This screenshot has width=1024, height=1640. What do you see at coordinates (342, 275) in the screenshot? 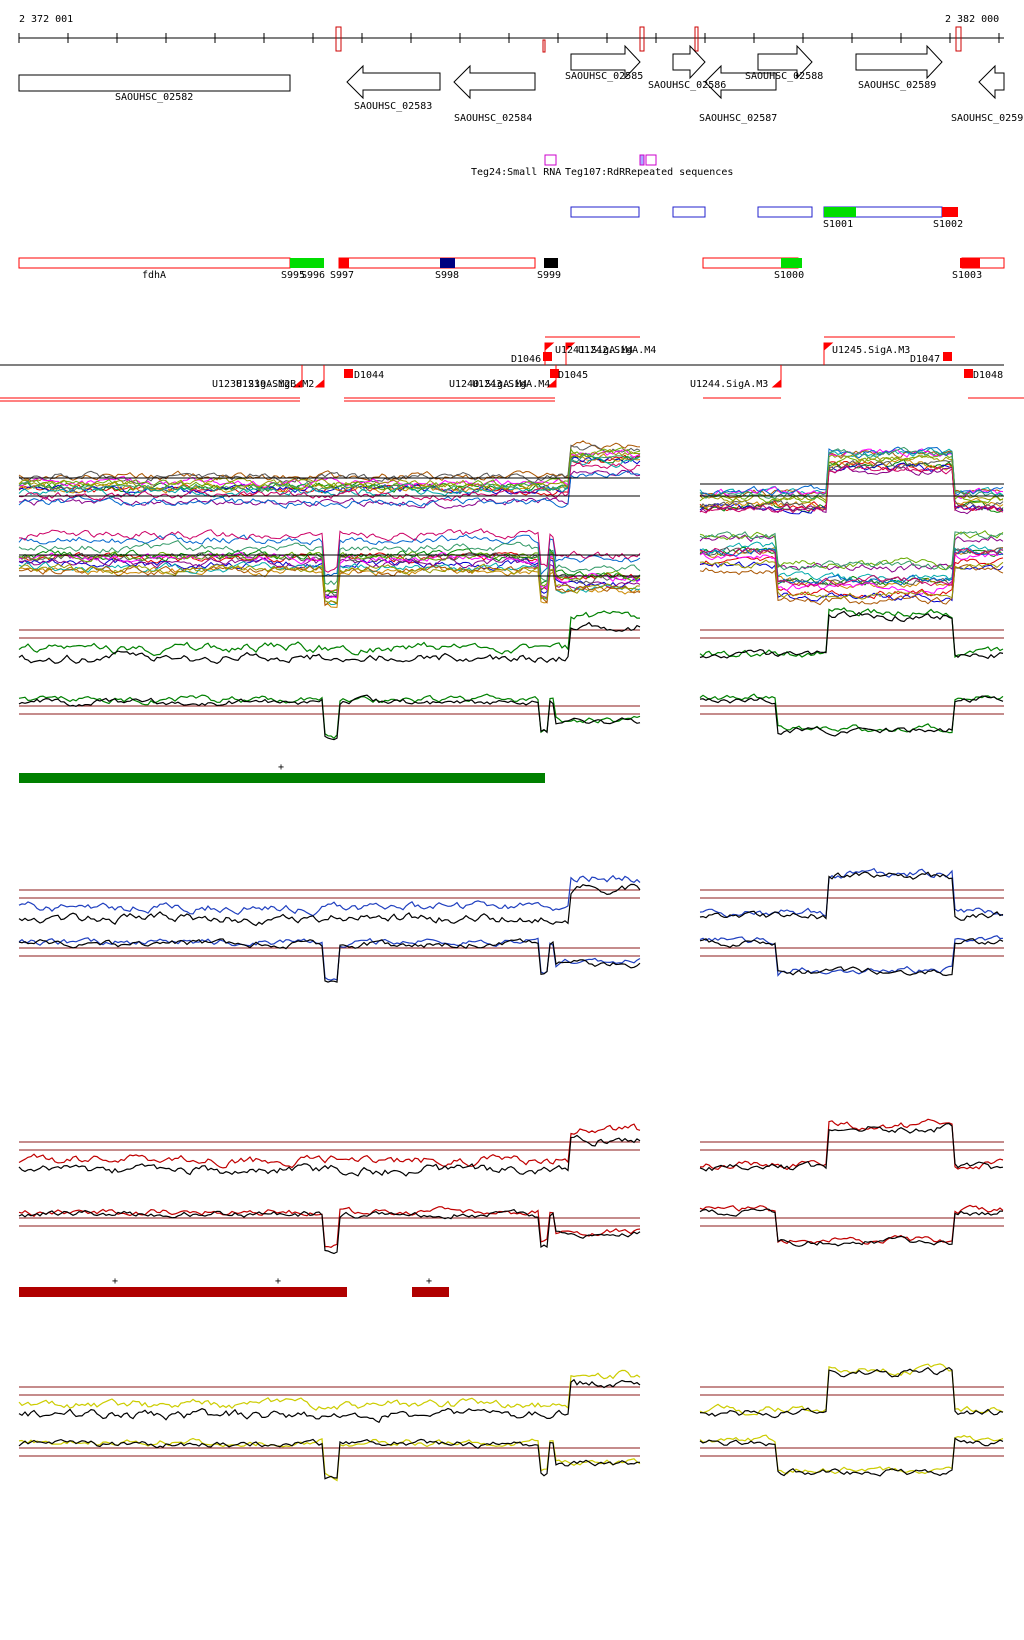
I see `segment-label: S997` at bounding box center [342, 275].